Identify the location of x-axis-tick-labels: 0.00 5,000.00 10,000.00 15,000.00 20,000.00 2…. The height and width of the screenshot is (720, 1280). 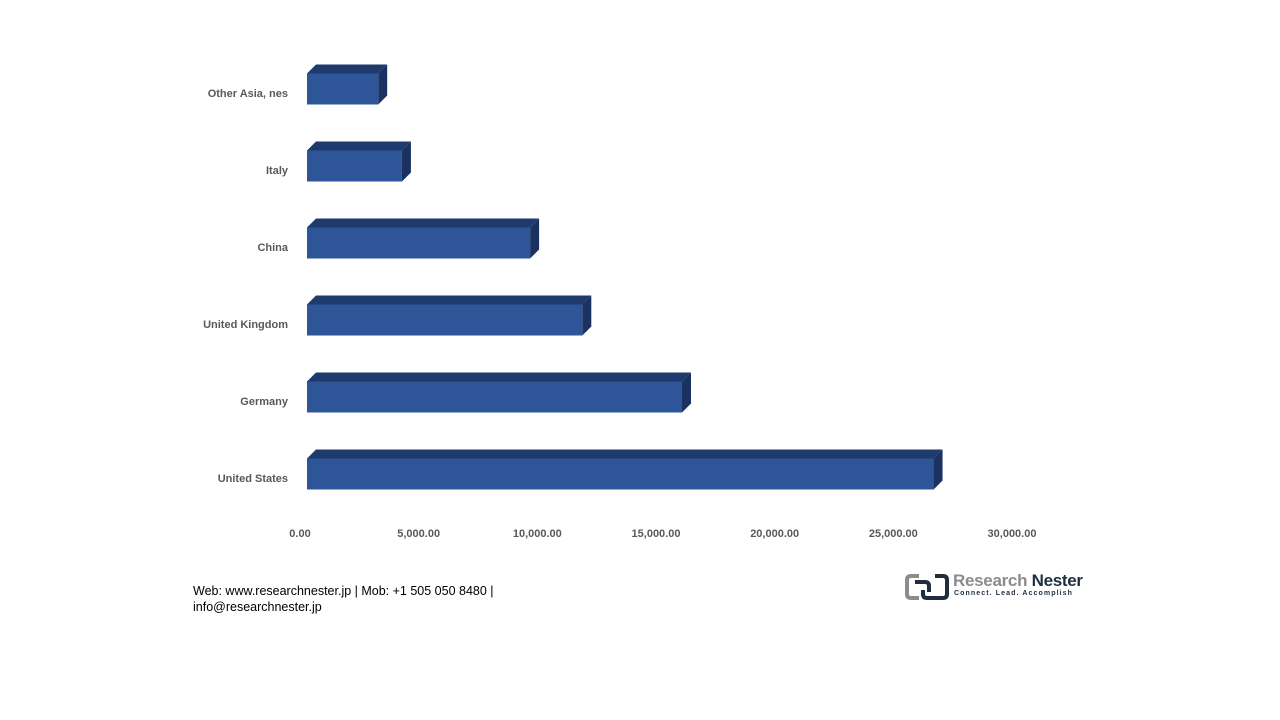
(662, 534).